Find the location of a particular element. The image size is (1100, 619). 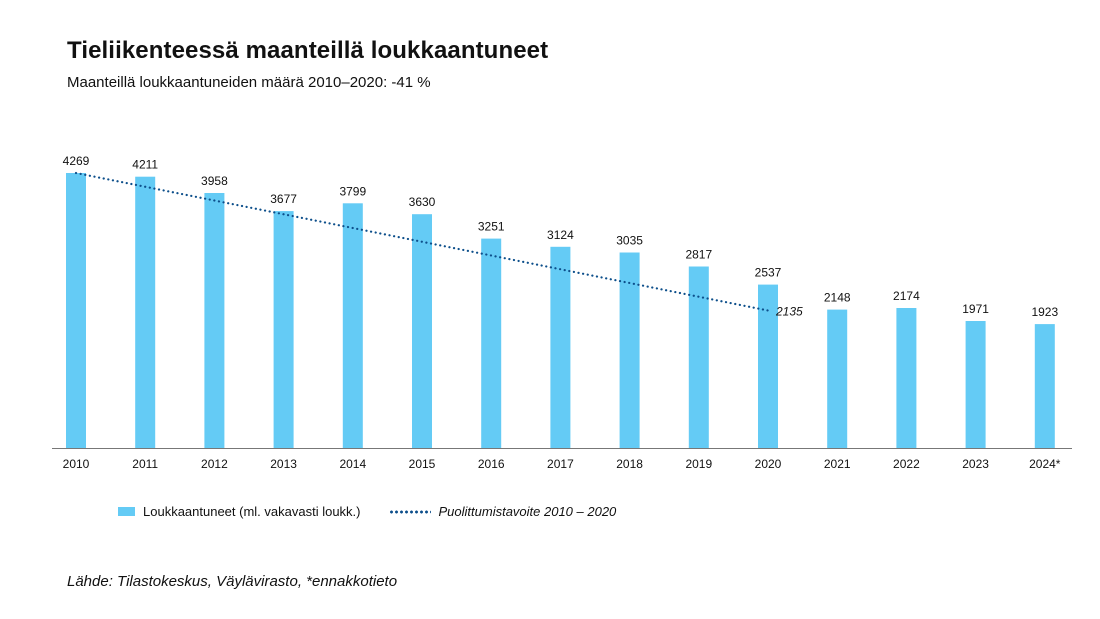

bar-2014 is located at coordinates (352, 325).